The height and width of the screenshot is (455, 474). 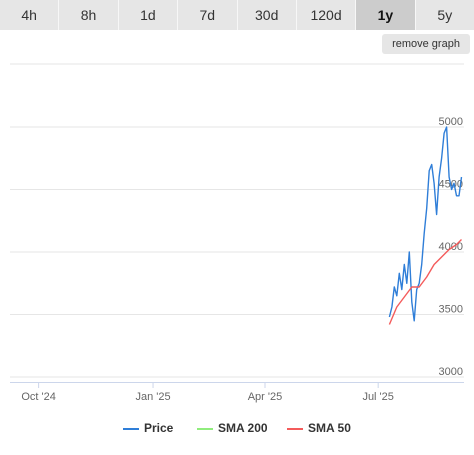 I want to click on tab-5y: 5y, so click(x=444, y=15).